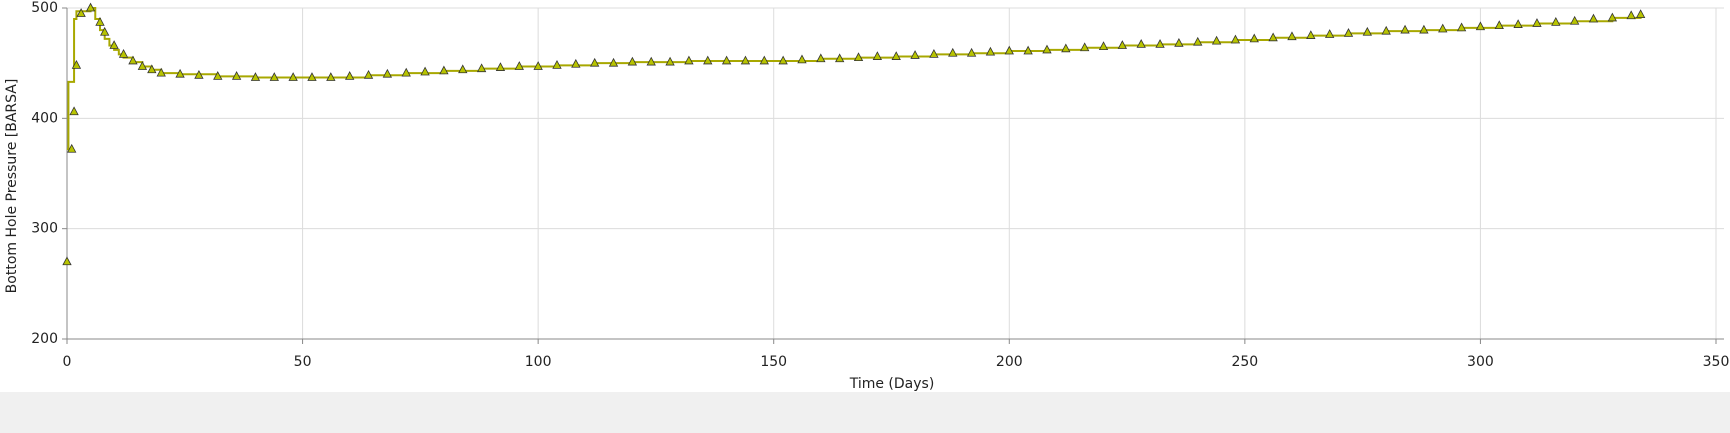  Describe the element at coordinates (303, 362) in the screenshot. I see `x-tick-label: 50` at that location.